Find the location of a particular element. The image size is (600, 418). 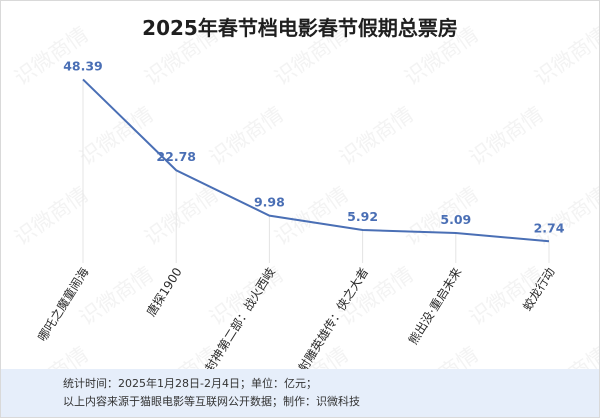

data-label: 9.98 is located at coordinates (269, 202).